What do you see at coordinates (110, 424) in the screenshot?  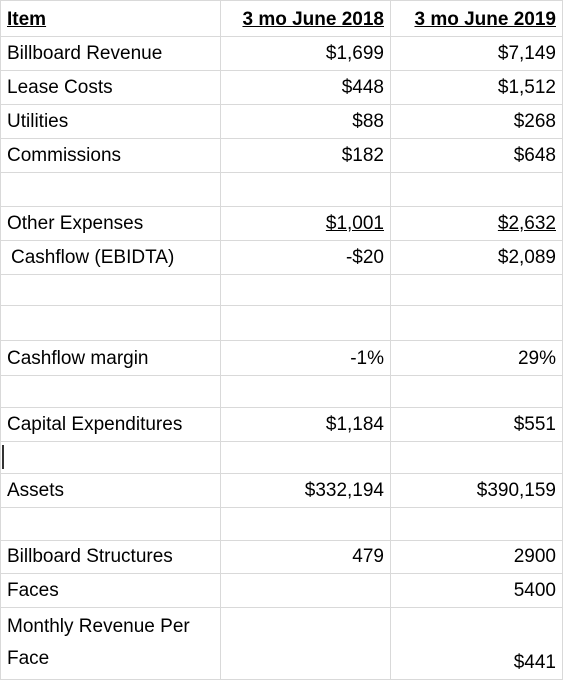 I see `label: Capital Expenditures` at bounding box center [110, 424].